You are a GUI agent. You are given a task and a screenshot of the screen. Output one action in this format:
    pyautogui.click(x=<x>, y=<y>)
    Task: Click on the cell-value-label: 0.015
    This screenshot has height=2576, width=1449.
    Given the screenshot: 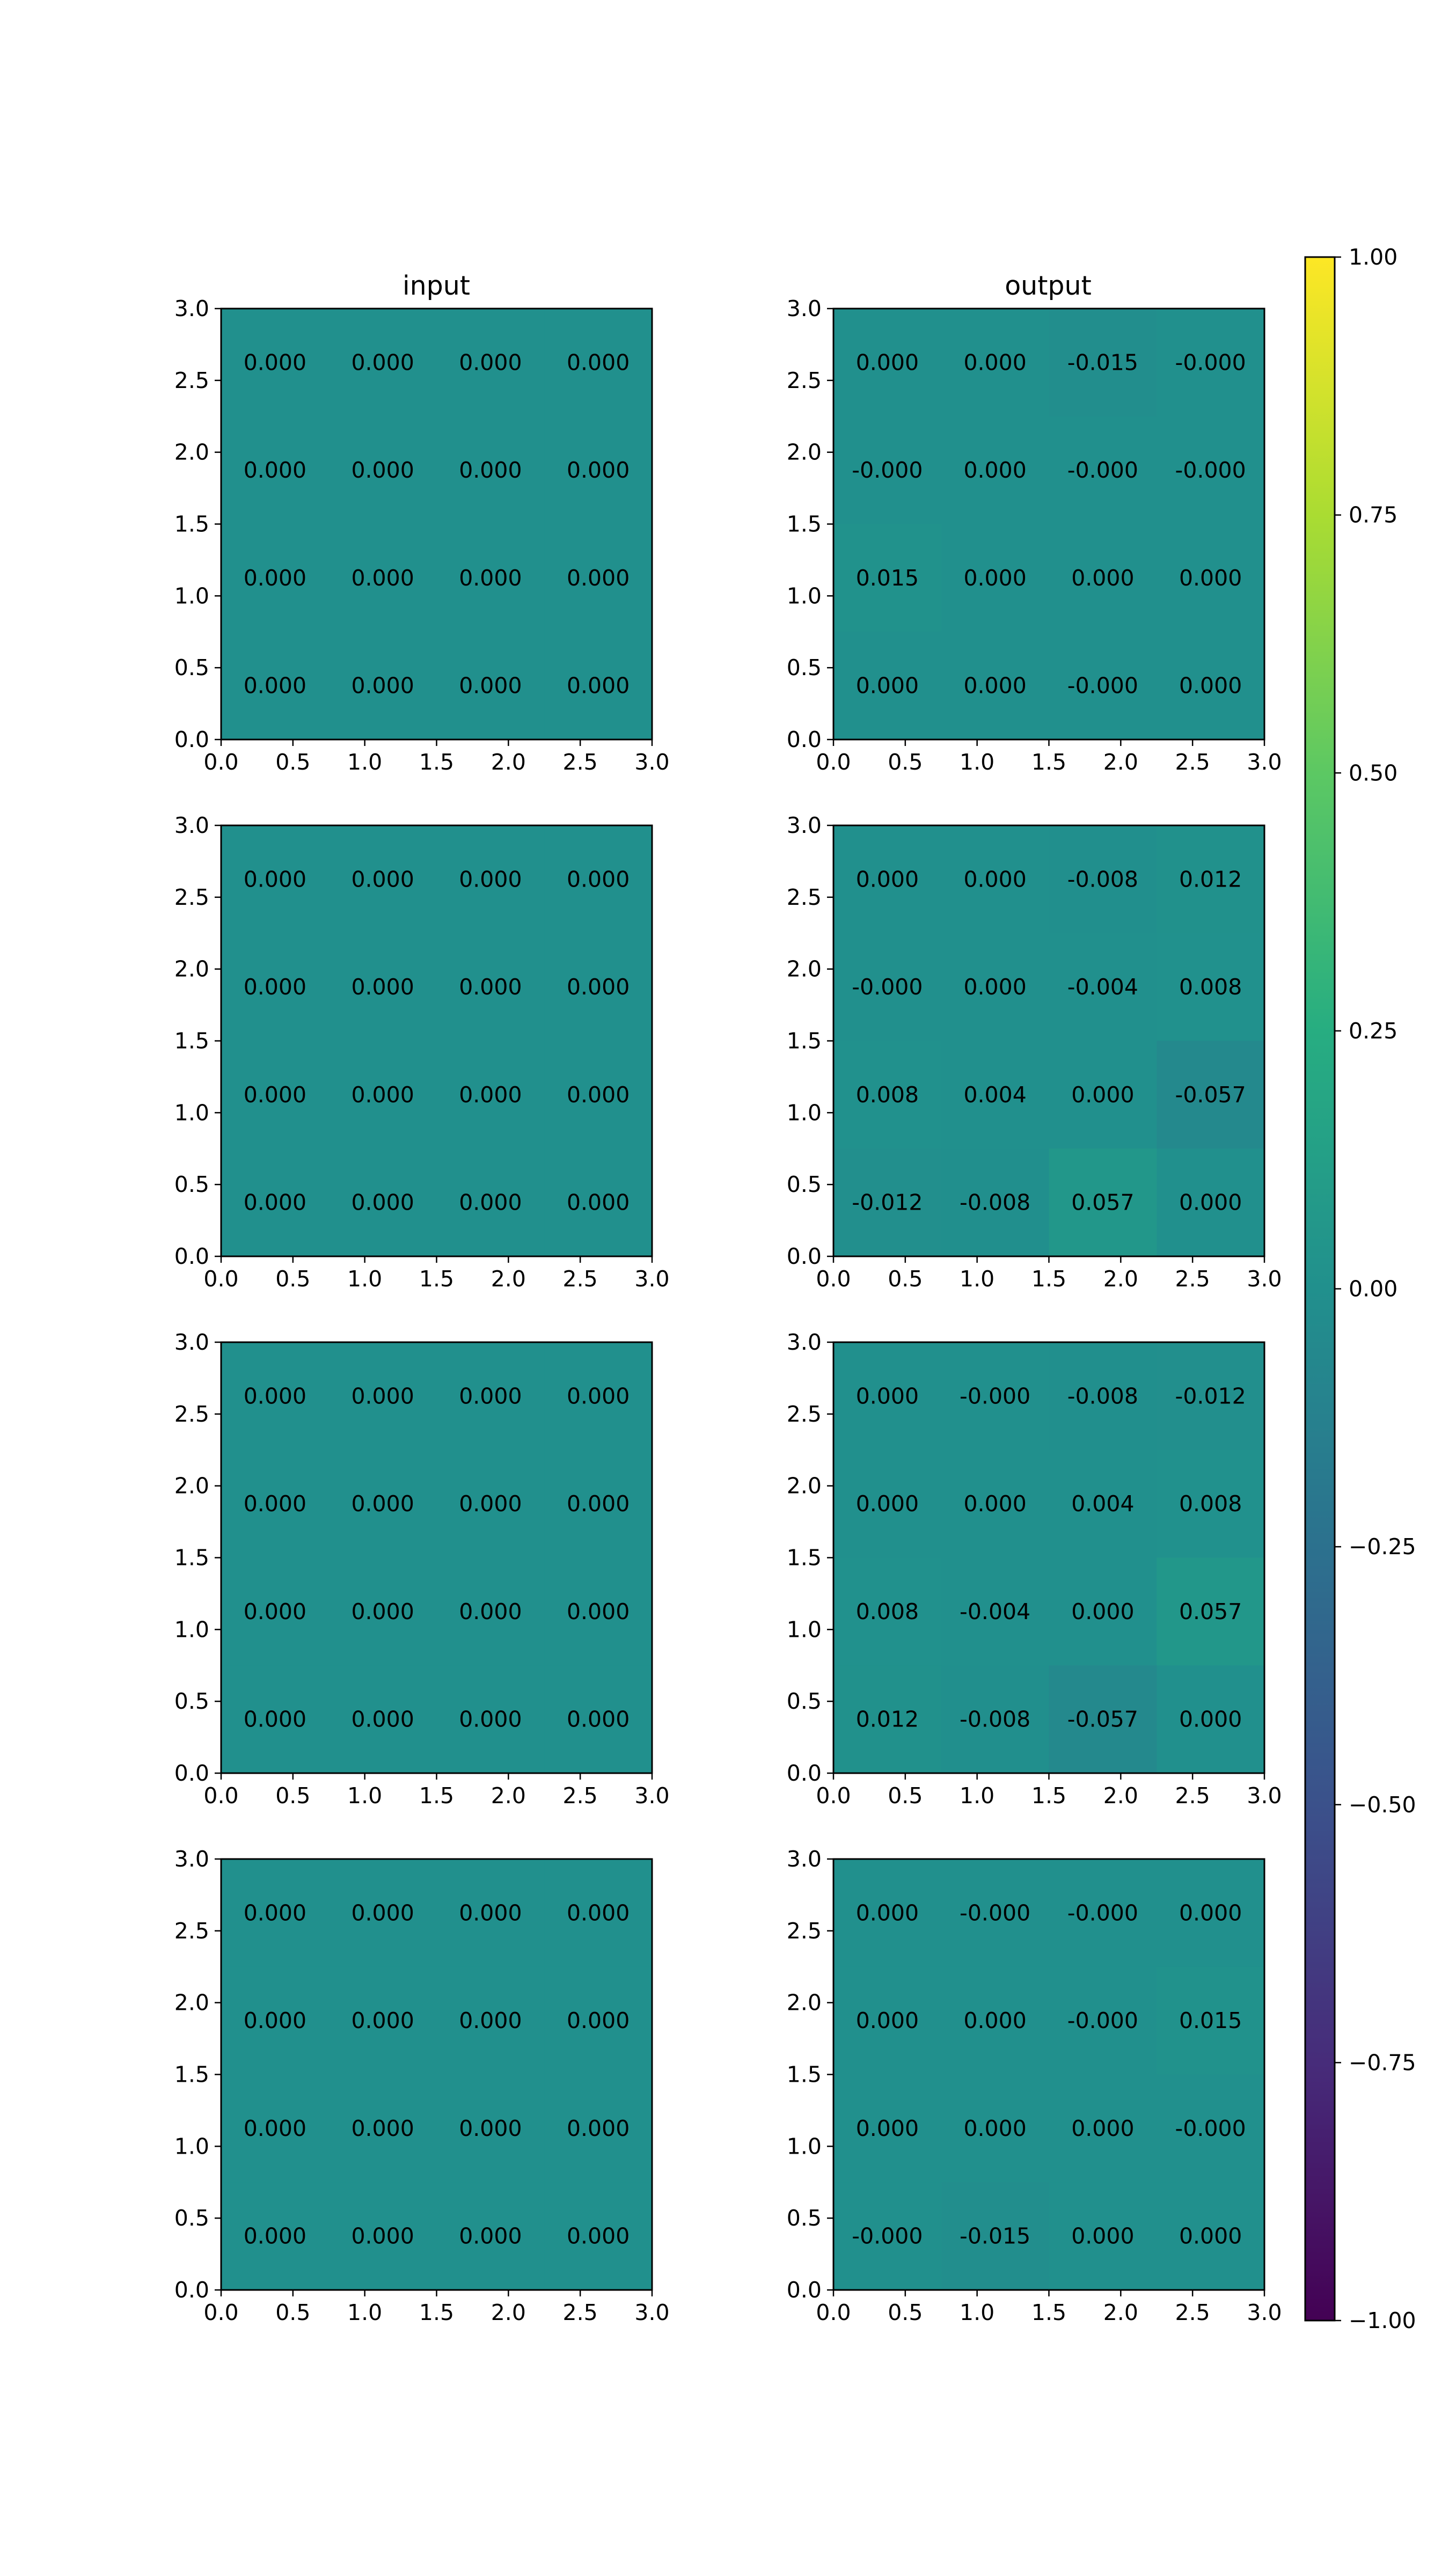 What is the action you would take?
    pyautogui.click(x=887, y=578)
    